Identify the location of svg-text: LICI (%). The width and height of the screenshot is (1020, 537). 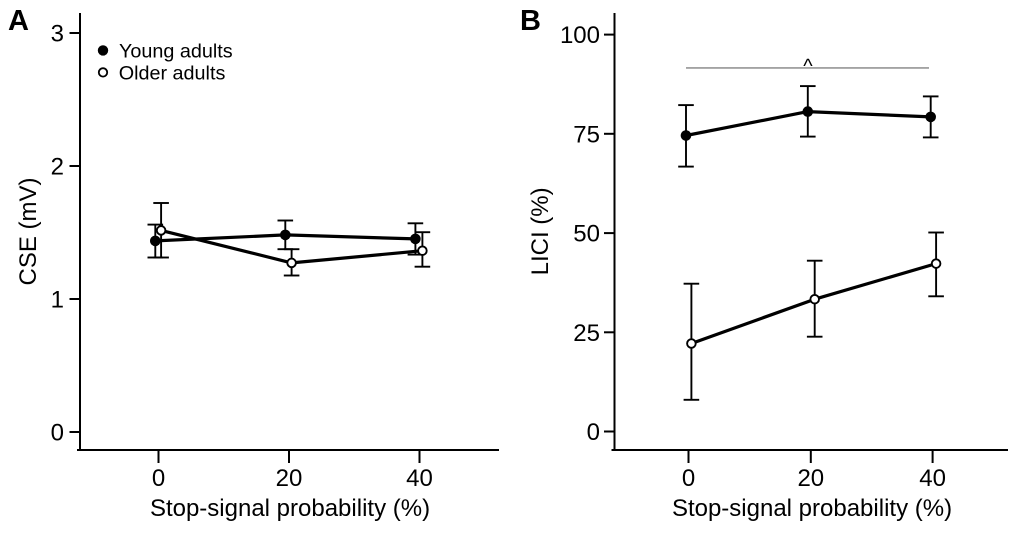
(540, 231).